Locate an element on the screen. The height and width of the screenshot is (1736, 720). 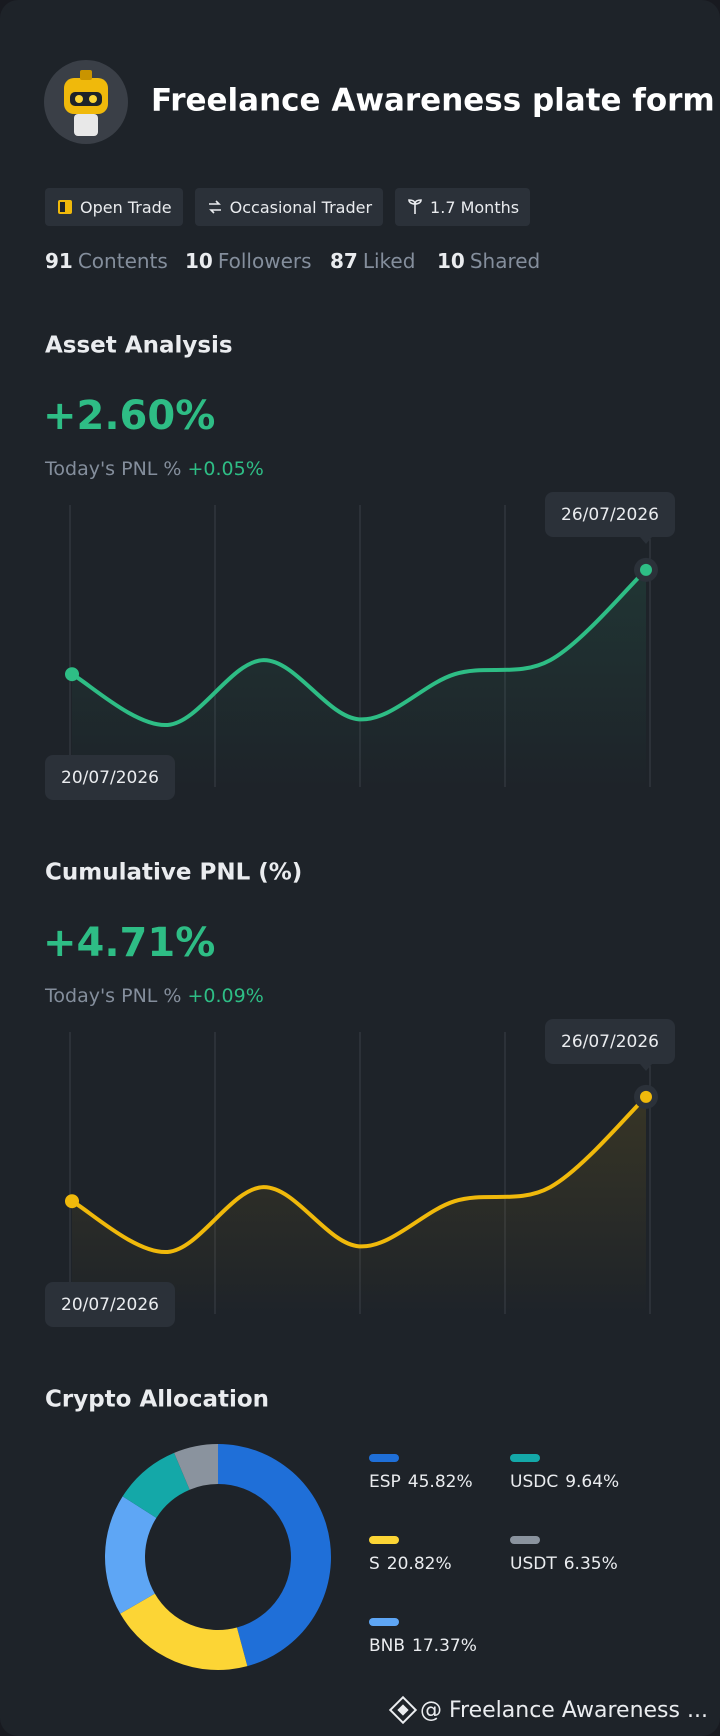
legend-name: S is located at coordinates (374, 1564).